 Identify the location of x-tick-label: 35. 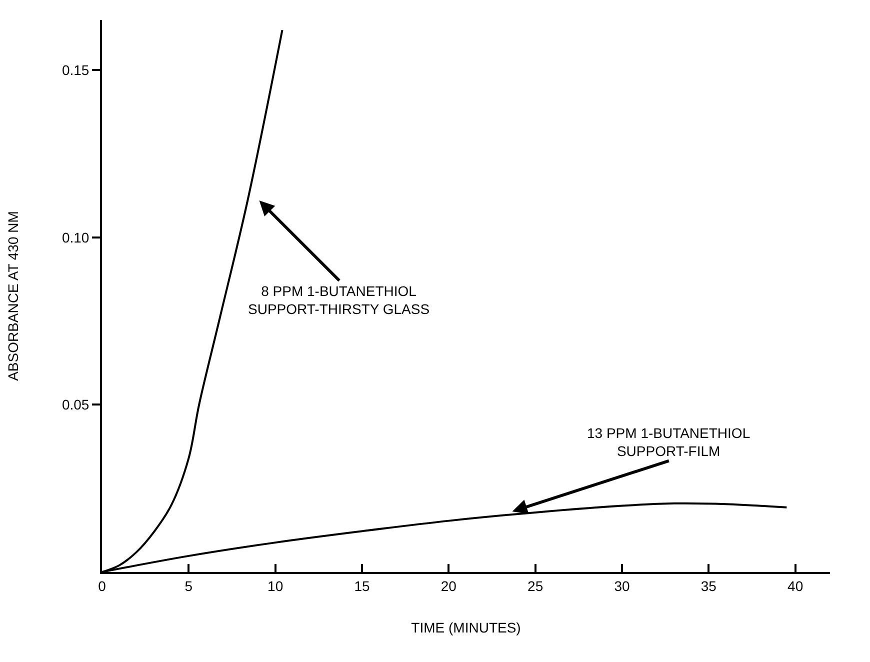
(708, 586).